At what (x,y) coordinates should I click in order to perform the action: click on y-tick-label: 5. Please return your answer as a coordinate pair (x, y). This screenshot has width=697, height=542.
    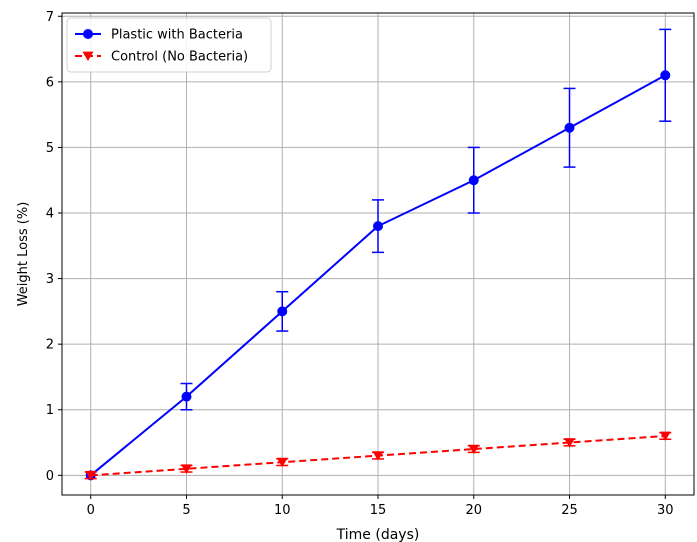
    Looking at the image, I should click on (50, 148).